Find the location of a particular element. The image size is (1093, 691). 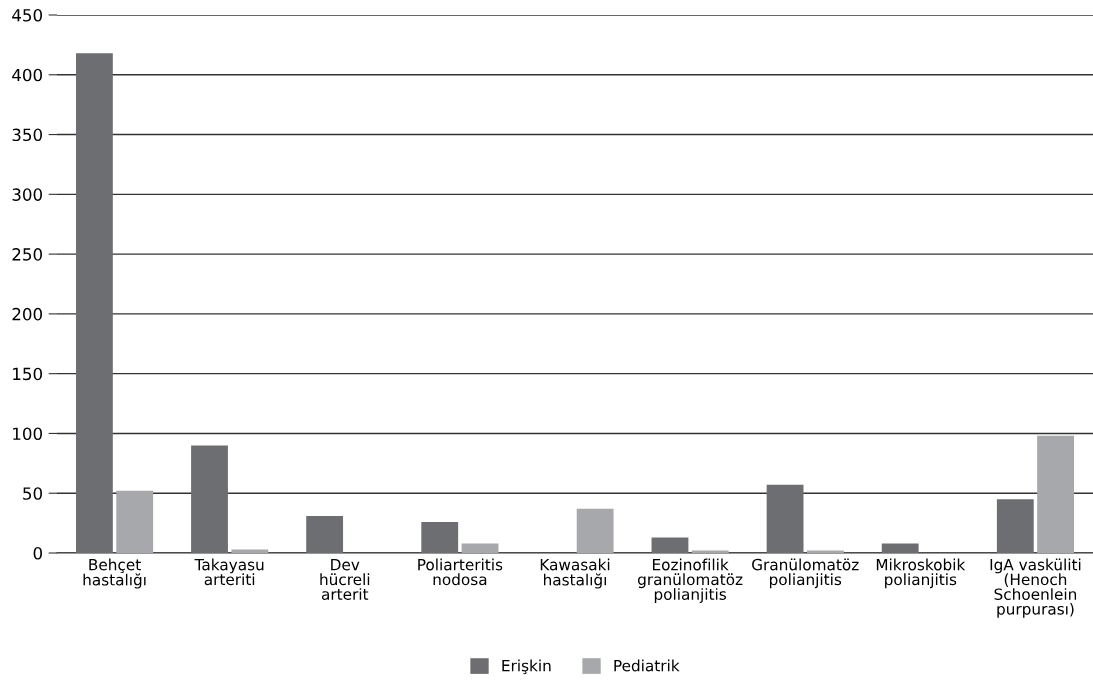

y-tick-label: 400 is located at coordinates (27, 75).